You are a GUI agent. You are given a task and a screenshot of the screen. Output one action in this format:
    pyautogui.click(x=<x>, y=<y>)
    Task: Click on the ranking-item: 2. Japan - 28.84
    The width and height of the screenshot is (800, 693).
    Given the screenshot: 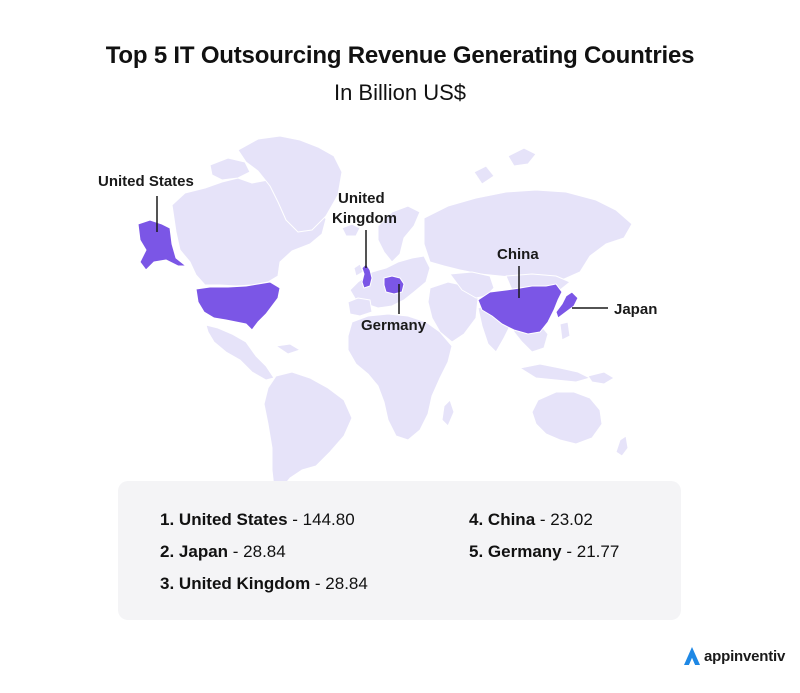 What is the action you would take?
    pyautogui.click(x=223, y=551)
    